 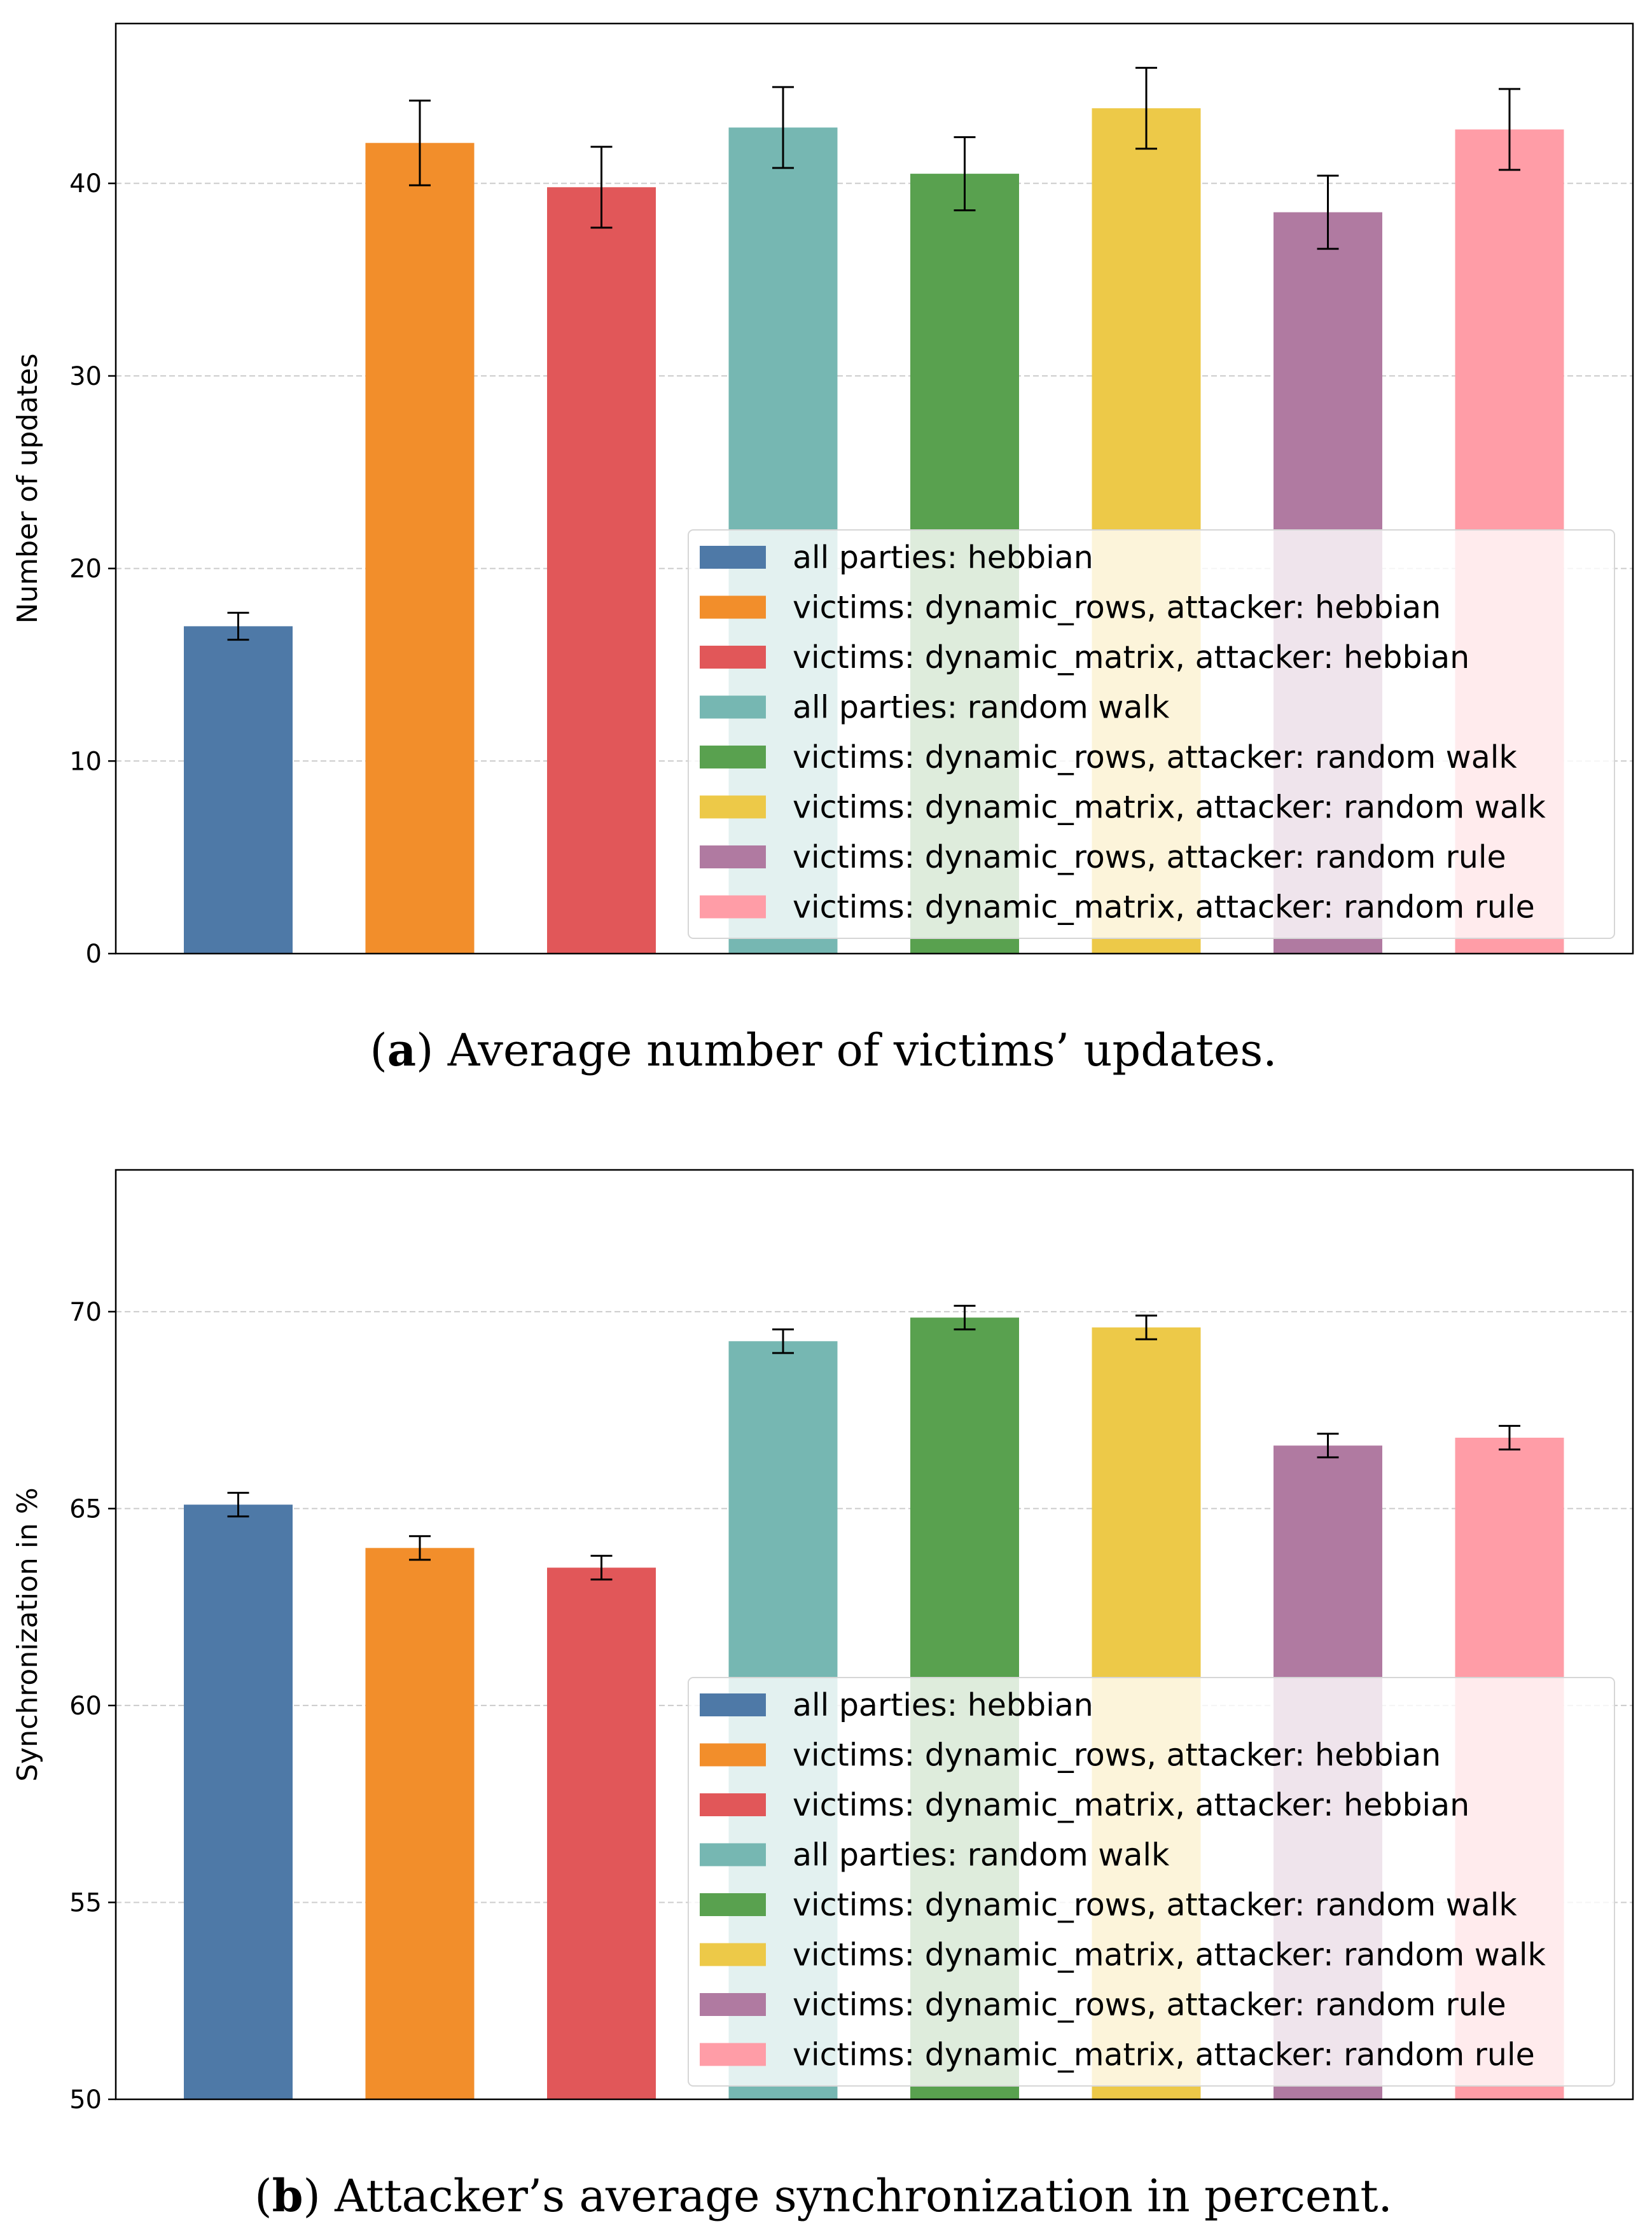 I want to click on y-tick-label: 60, so click(x=86, y=1707).